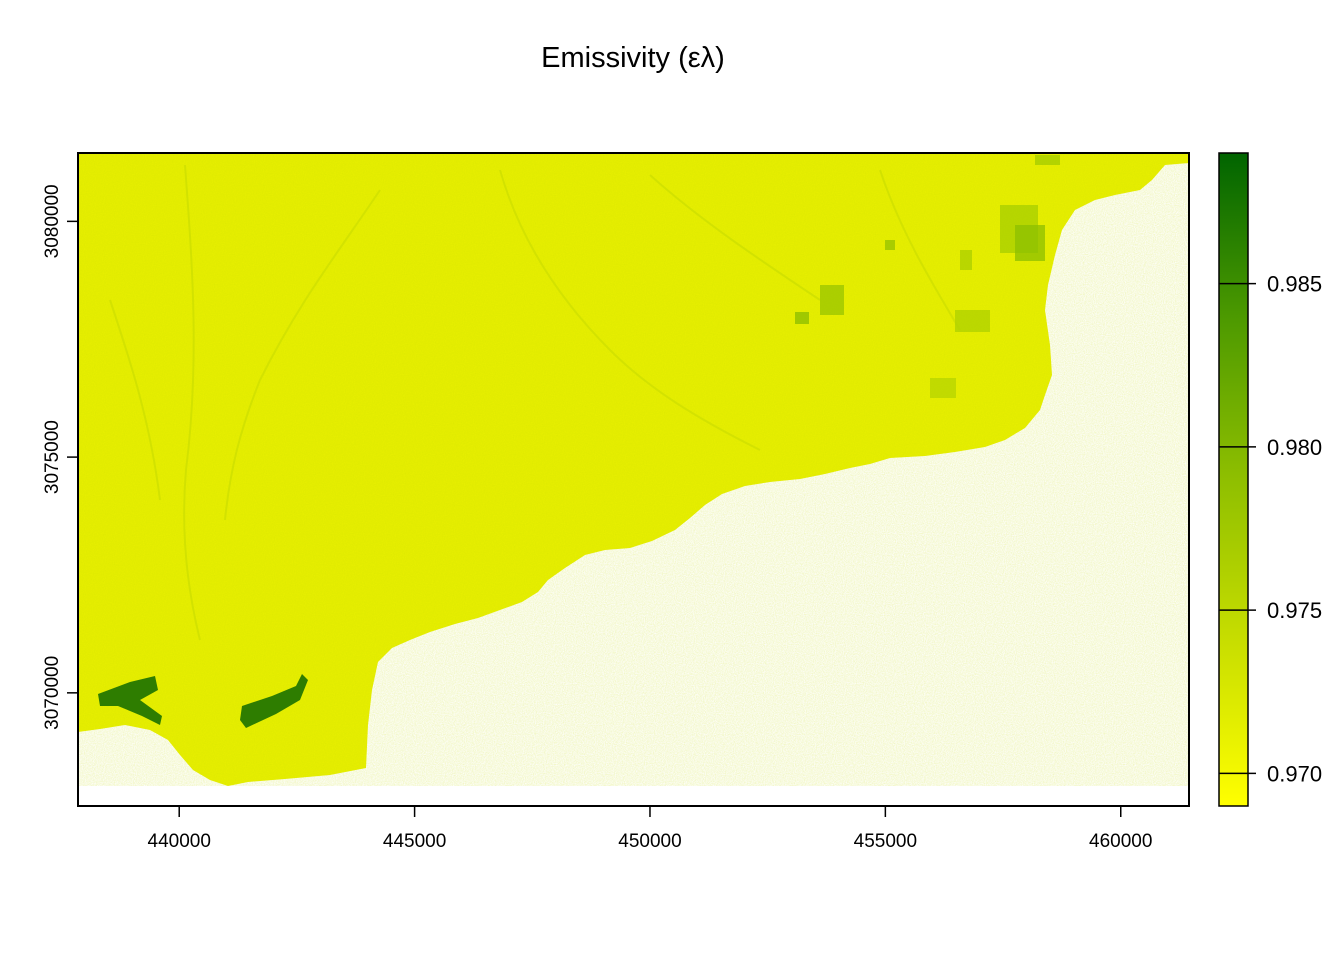 Image resolution: width=1344 pixels, height=960 pixels. I want to click on x-tick-label: 460000, so click(1120, 841).